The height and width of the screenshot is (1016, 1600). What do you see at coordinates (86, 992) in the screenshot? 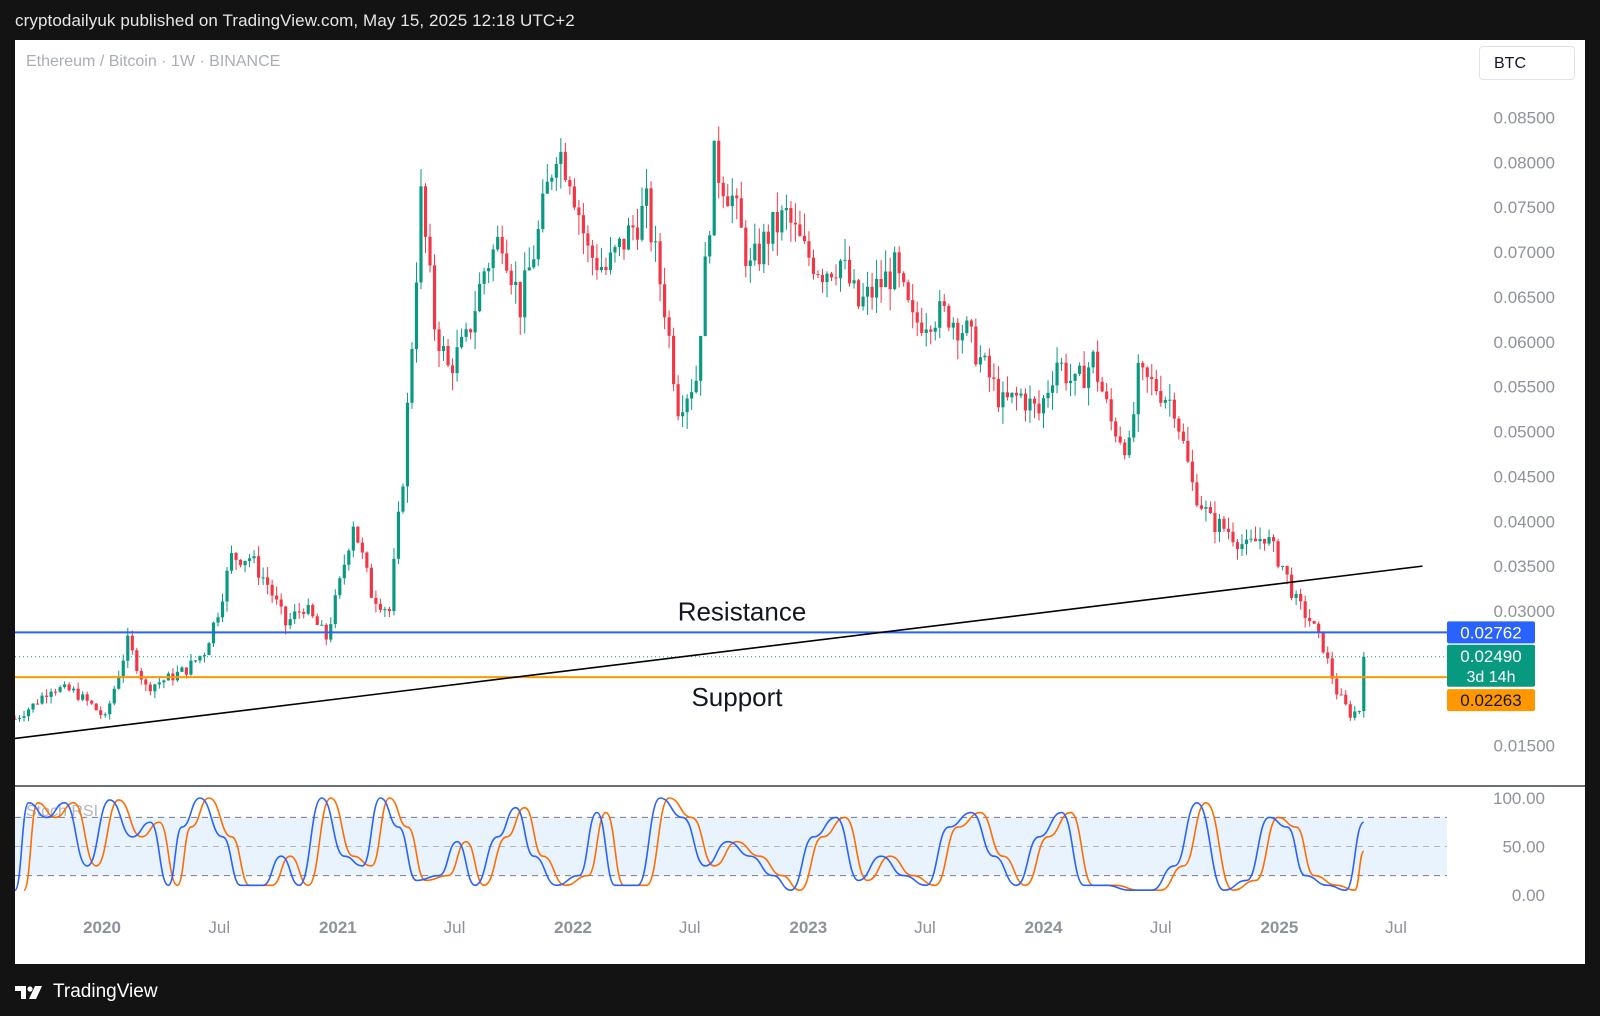
I see `tradingview-footer: TradingView` at bounding box center [86, 992].